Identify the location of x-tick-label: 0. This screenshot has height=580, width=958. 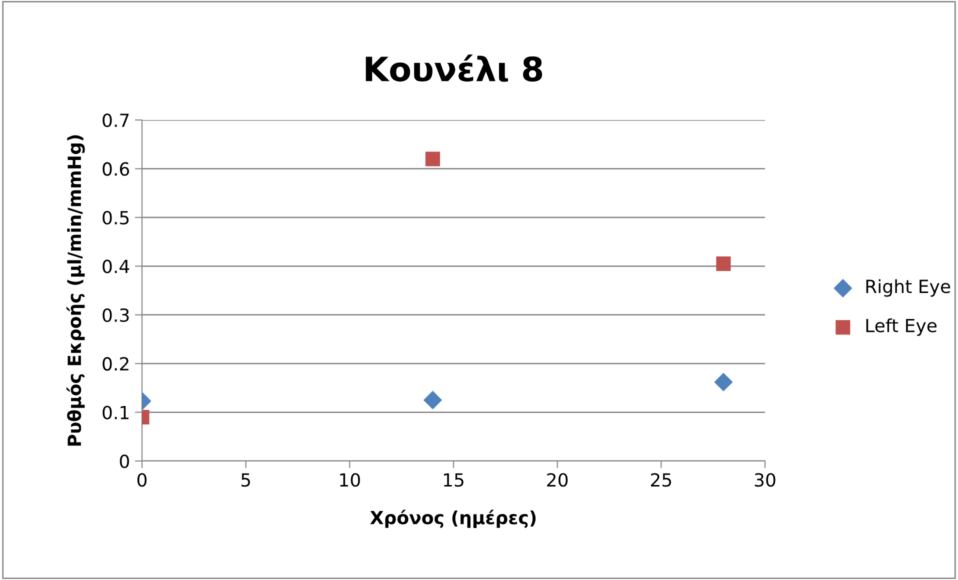
(142, 480).